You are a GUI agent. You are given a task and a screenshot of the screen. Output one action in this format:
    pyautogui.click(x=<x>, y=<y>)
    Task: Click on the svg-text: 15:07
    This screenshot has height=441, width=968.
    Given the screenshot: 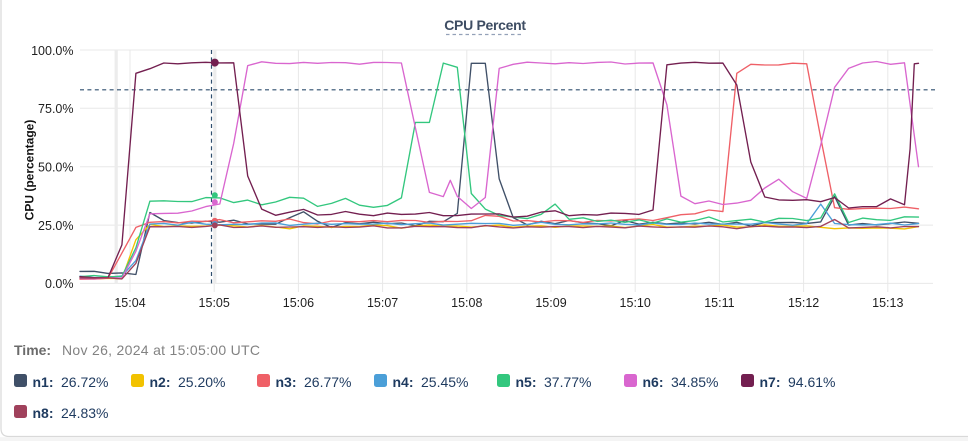 What is the action you would take?
    pyautogui.click(x=382, y=303)
    